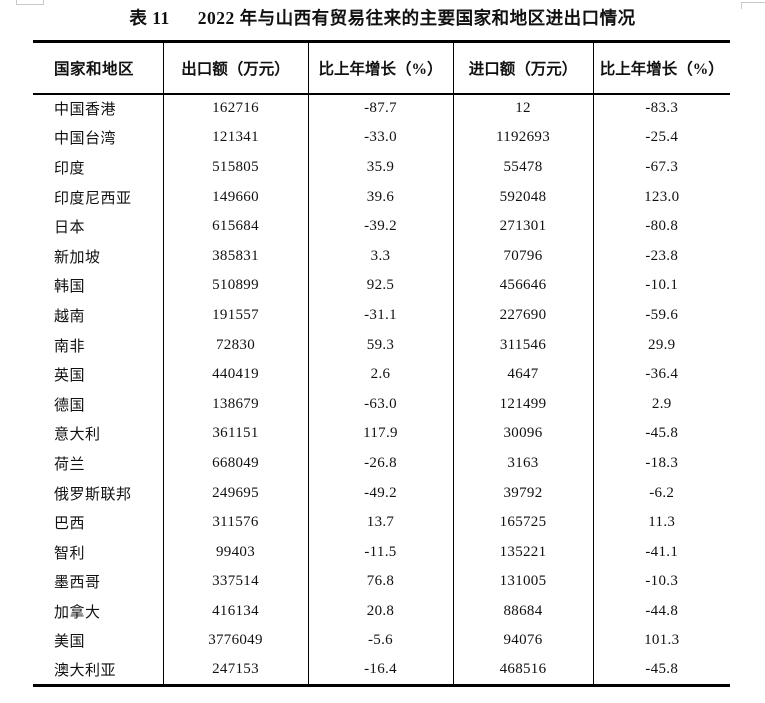 This screenshot has width=765, height=703. What do you see at coordinates (522, 434) in the screenshot?
I see `value-cell: 30096` at bounding box center [522, 434].